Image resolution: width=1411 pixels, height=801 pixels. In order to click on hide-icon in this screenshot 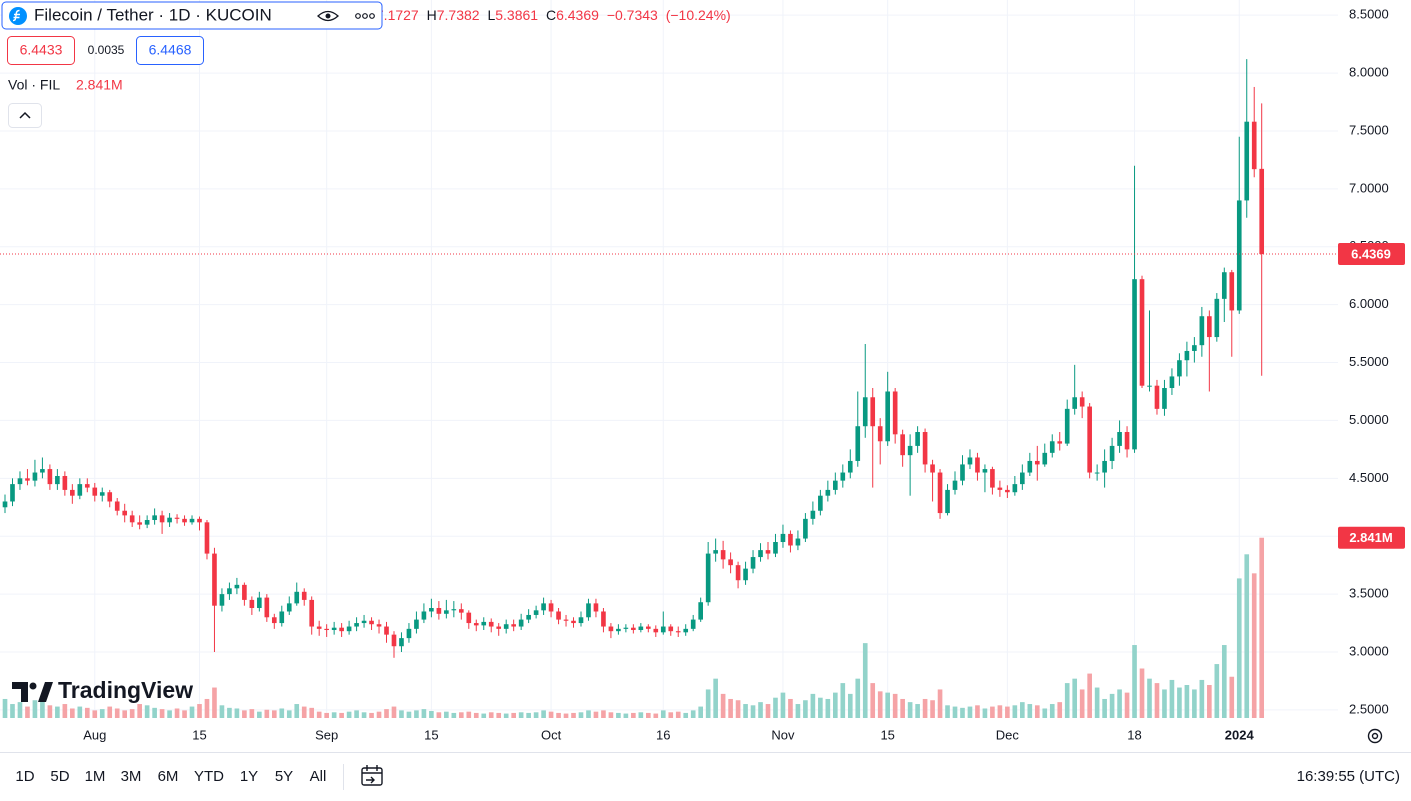, I will do `click(328, 16)`.